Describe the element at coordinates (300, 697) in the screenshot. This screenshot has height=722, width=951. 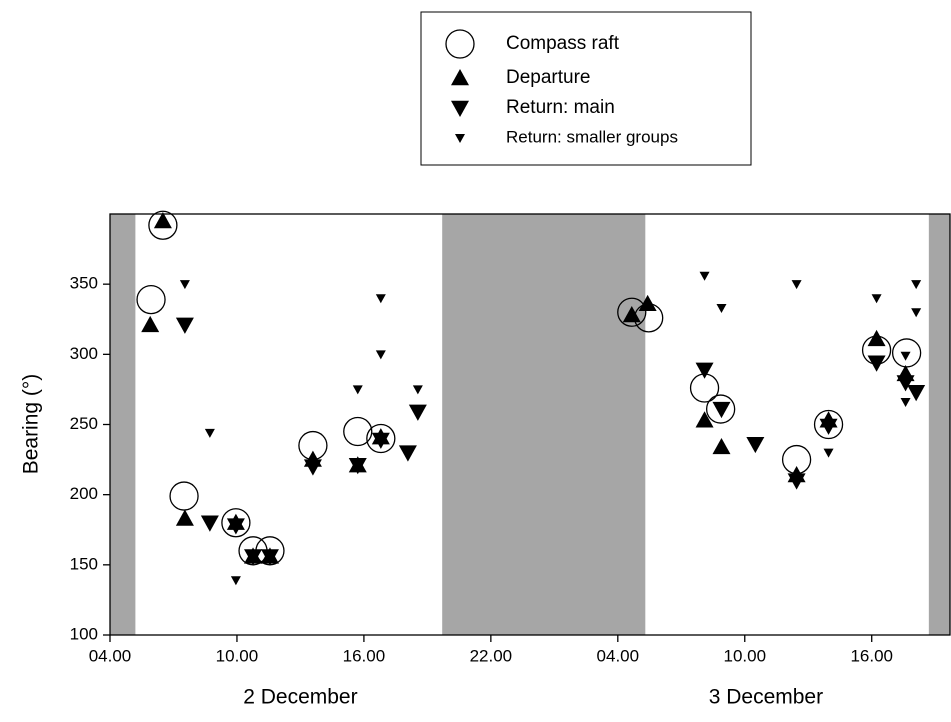
I see `x-group-label: 2 December` at that location.